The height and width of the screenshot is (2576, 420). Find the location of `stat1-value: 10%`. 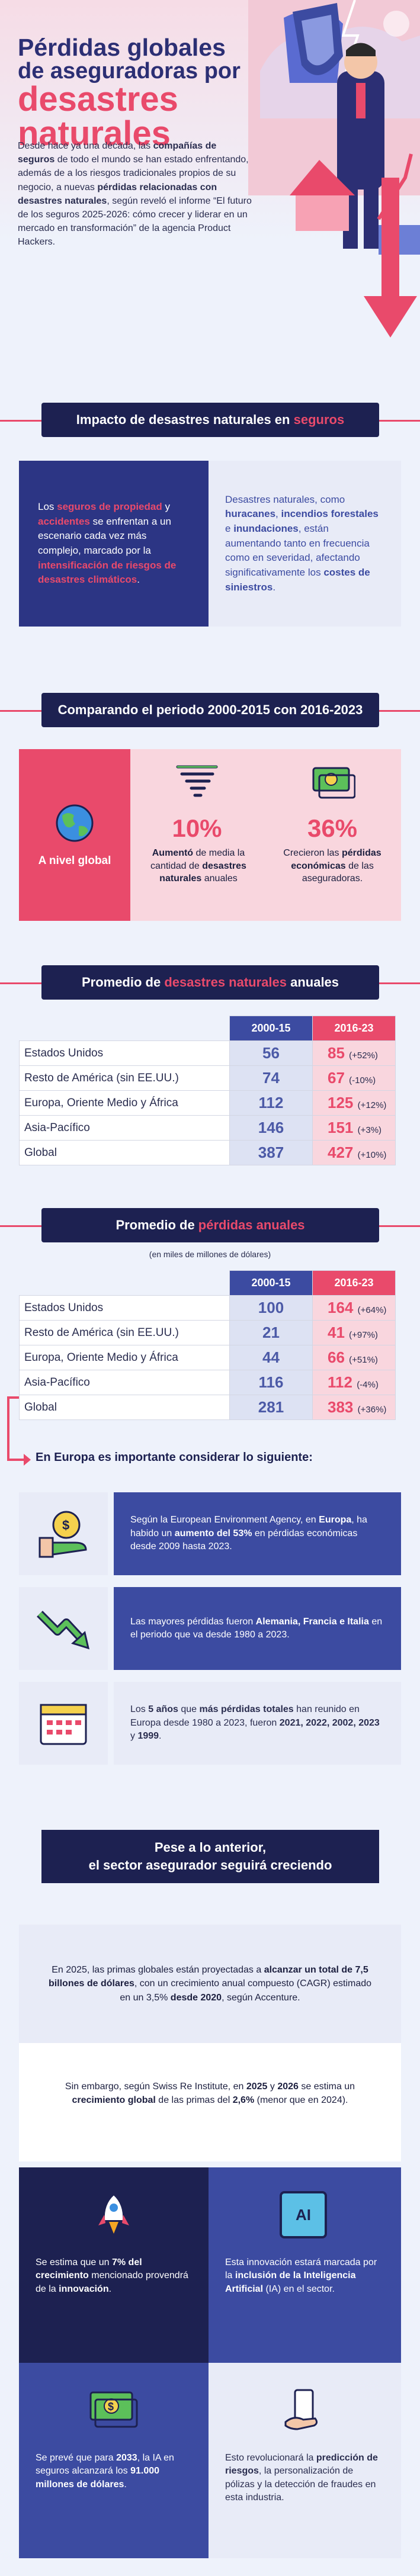

stat1-value: 10% is located at coordinates (197, 828).